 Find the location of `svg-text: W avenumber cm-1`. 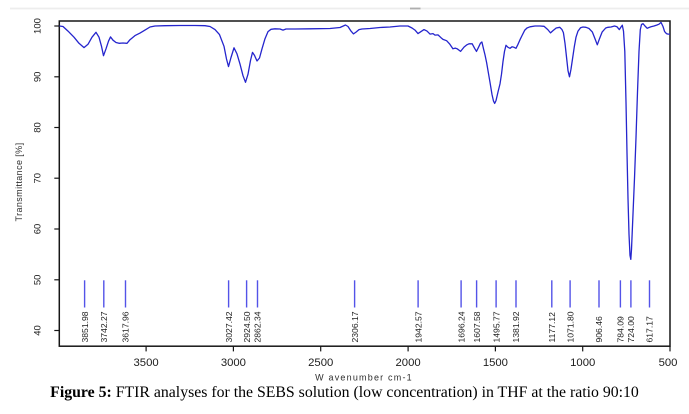

svg-text: W avenumber cm-1 is located at coordinates (364, 378).